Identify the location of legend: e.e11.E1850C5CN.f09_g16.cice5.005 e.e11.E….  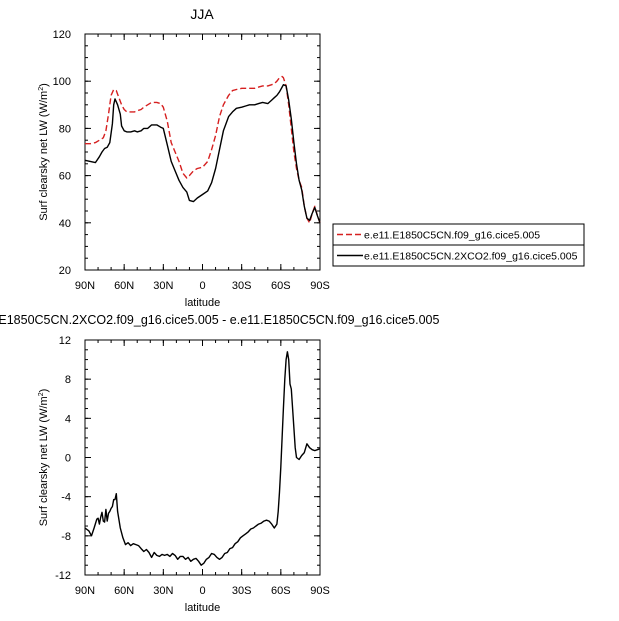
(458, 245).